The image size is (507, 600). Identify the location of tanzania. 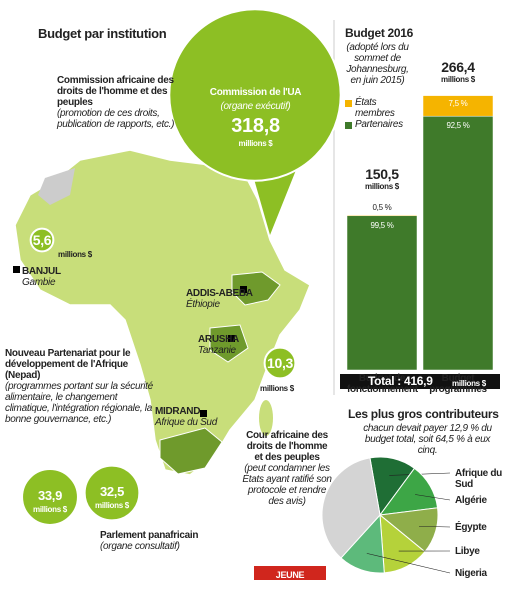
(229, 343).